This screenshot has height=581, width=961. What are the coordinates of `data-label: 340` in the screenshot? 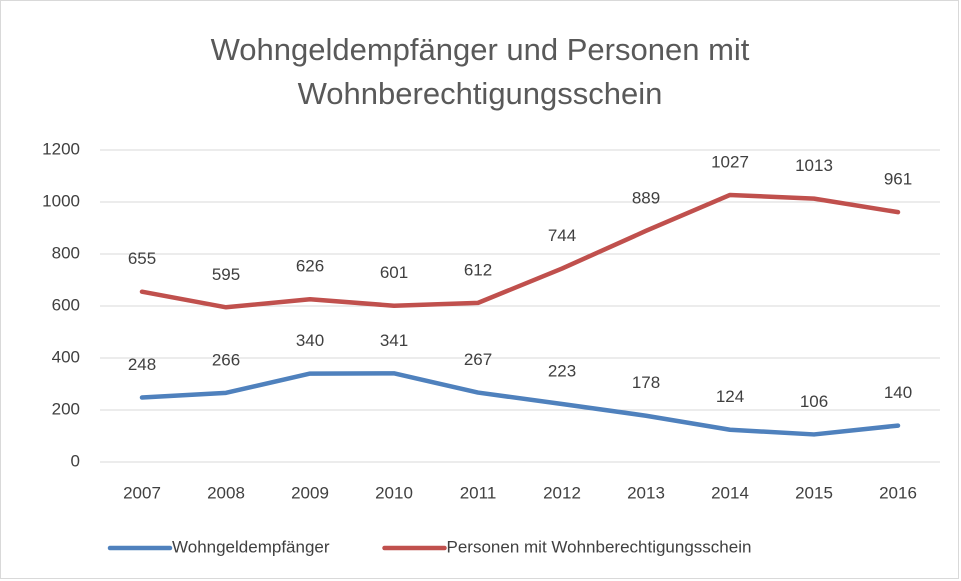 It's located at (310, 340).